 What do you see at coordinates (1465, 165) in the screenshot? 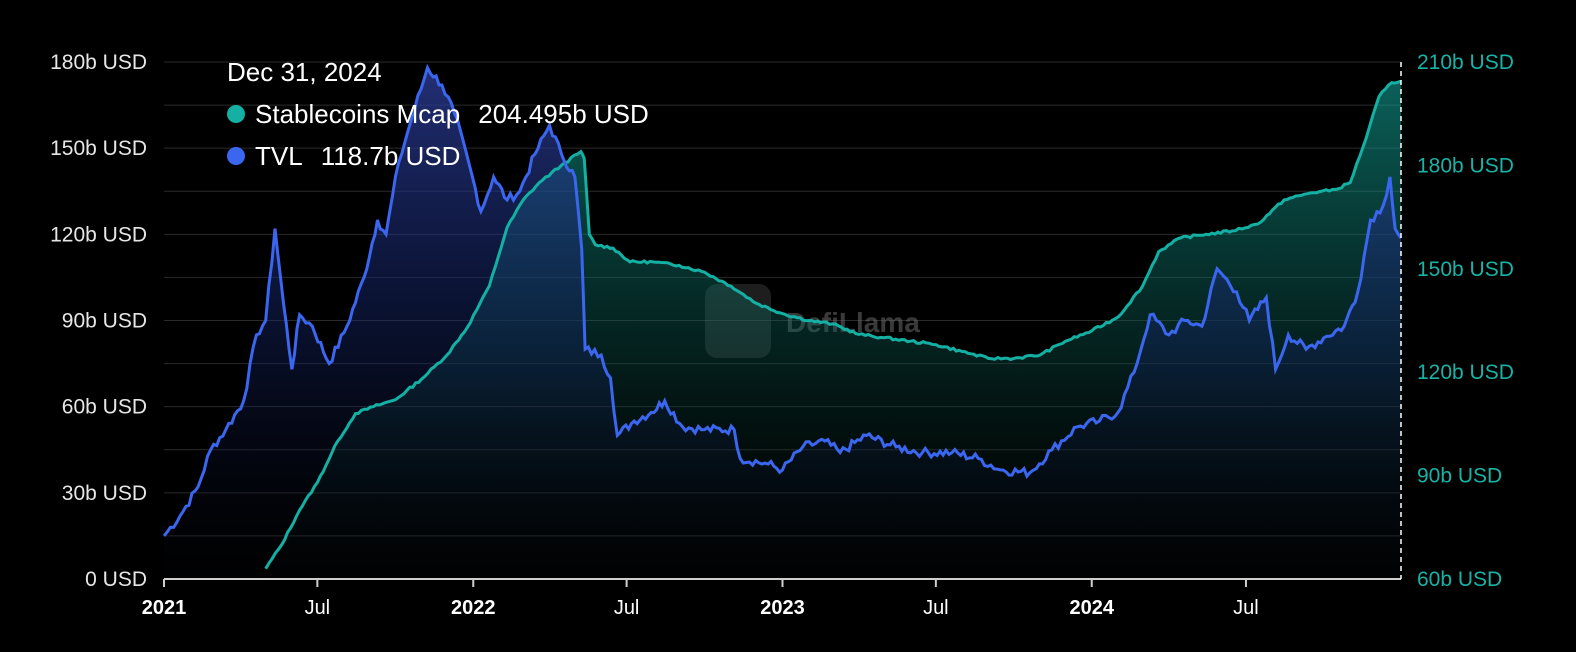
I see `right-tick-label: 180b USD` at bounding box center [1465, 165].